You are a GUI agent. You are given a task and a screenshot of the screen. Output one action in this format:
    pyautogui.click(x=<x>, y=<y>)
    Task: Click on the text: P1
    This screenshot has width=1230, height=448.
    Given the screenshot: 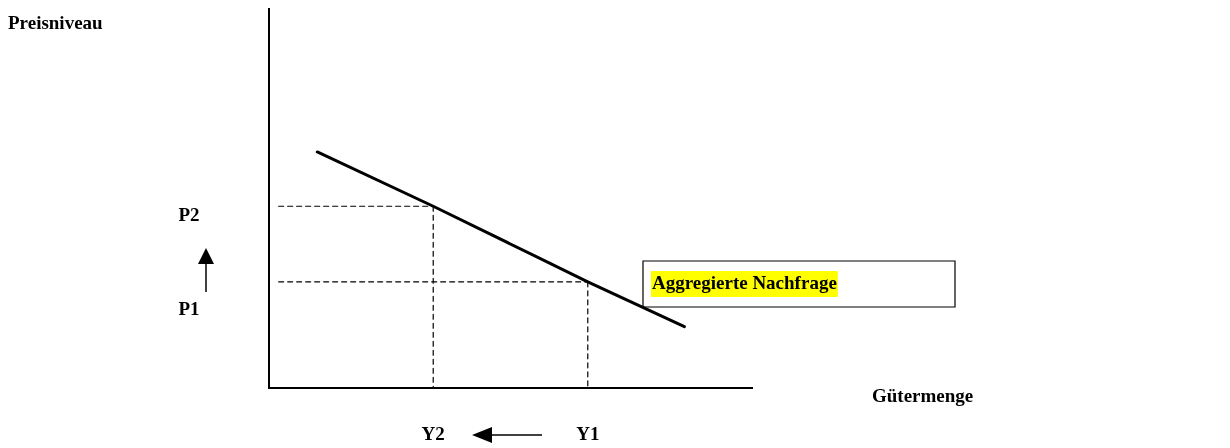 What is the action you would take?
    pyautogui.click(x=189, y=308)
    